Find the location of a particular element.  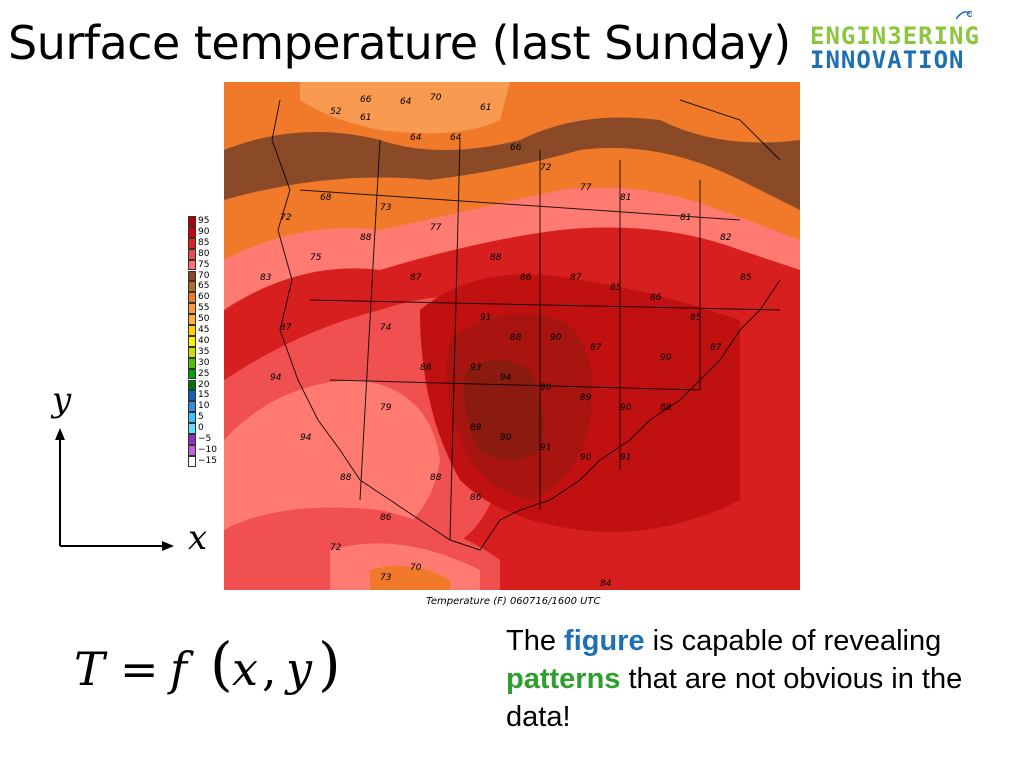

engineering-innovation-logo: ENGIN3ERING INNOVATION is located at coordinates (911, 42).